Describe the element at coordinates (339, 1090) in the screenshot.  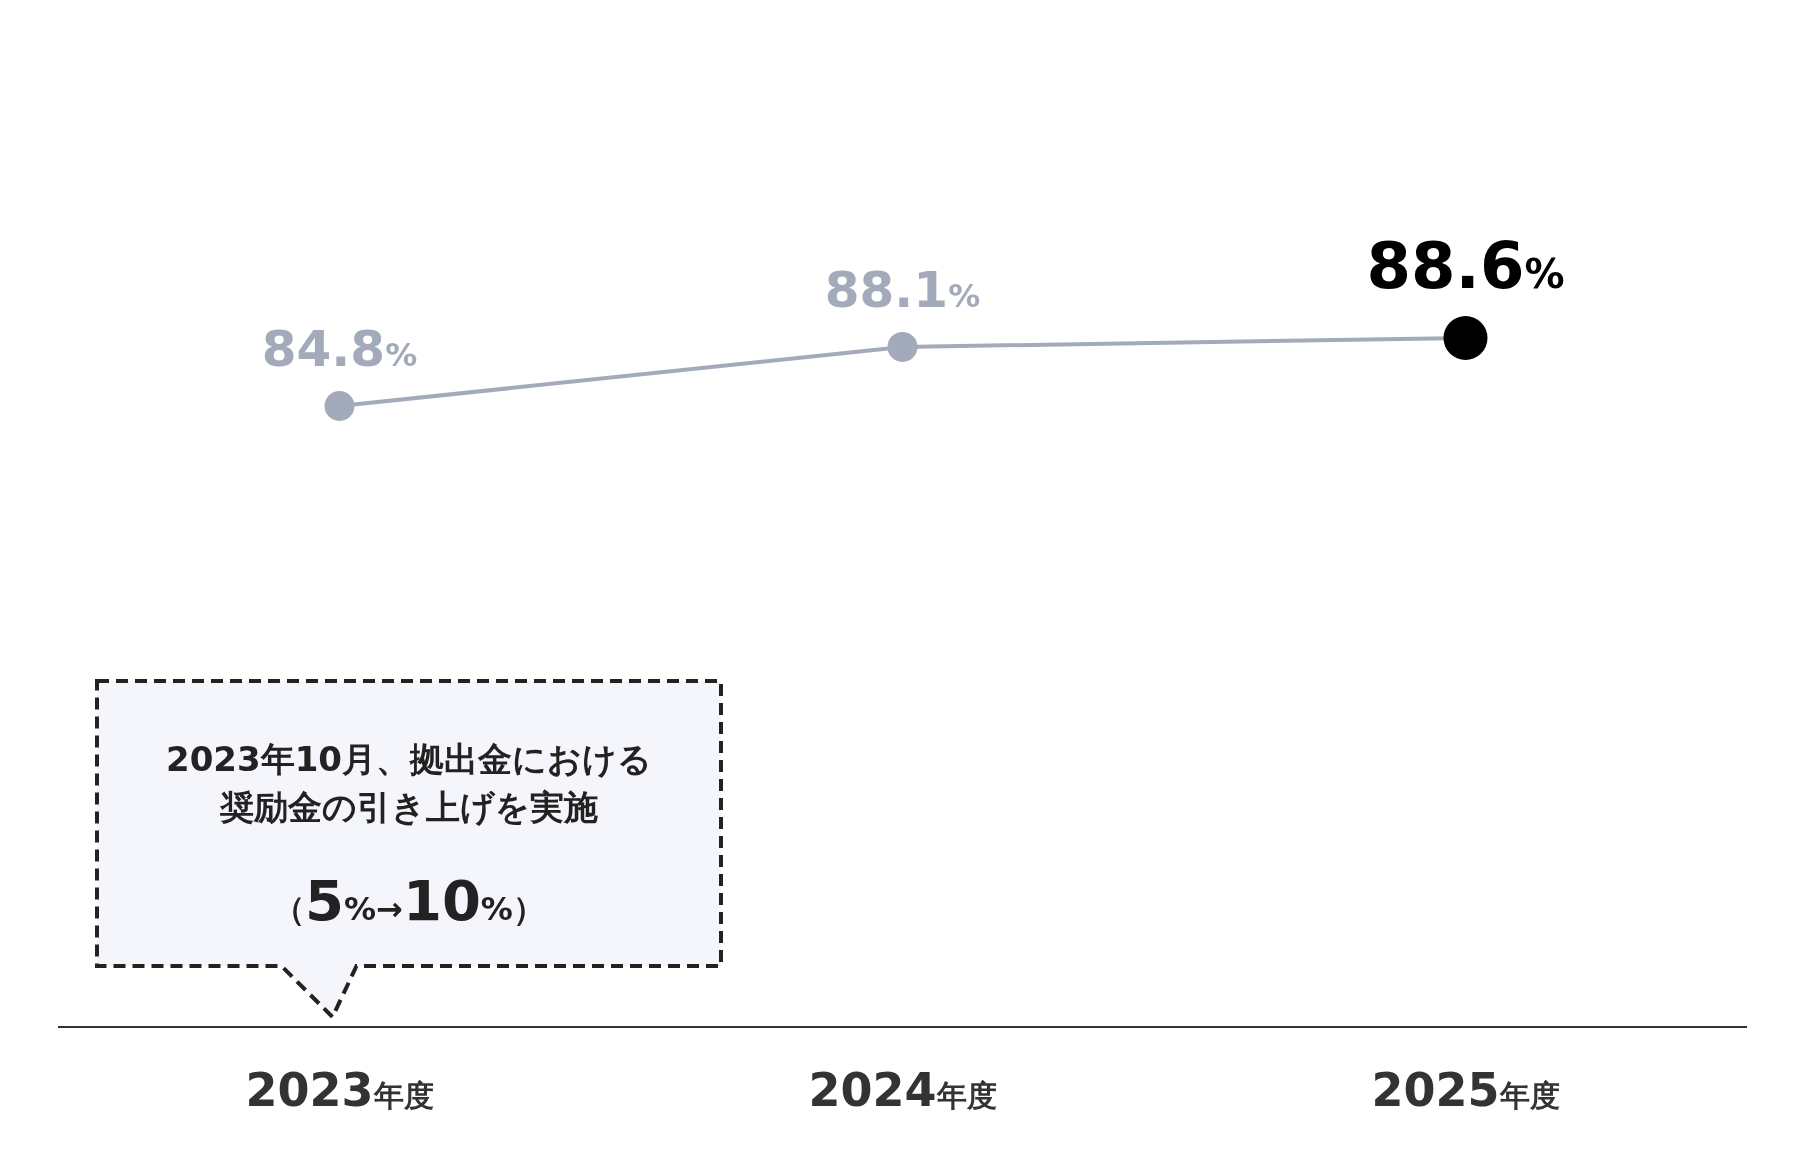
I see `x-tick-label: 2023年度` at that location.